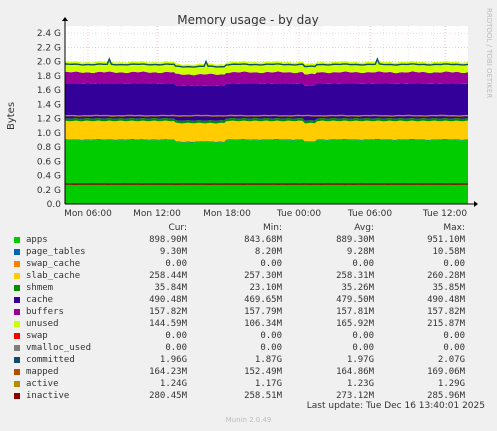 Image resolution: width=497 pixels, height=431 pixels. I want to click on legend-row-apps: apps 898.90M 843.68M 889.30M 951.10M, so click(247, 240).